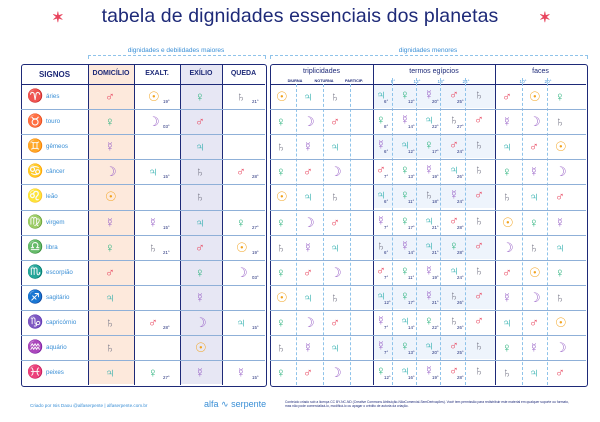 This screenshot has height=422, width=600. What do you see at coordinates (55, 373) in the screenshot?
I see `sign-name: peixes` at bounding box center [55, 373].